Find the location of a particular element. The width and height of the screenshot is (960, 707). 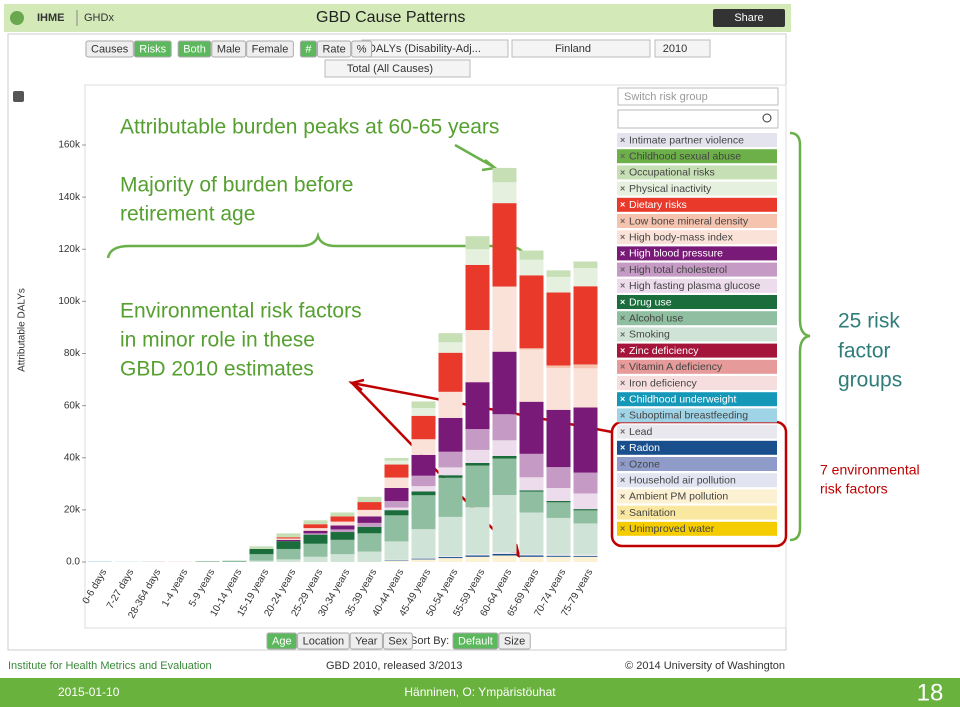

toggle-label: Age is located at coordinates (282, 641).